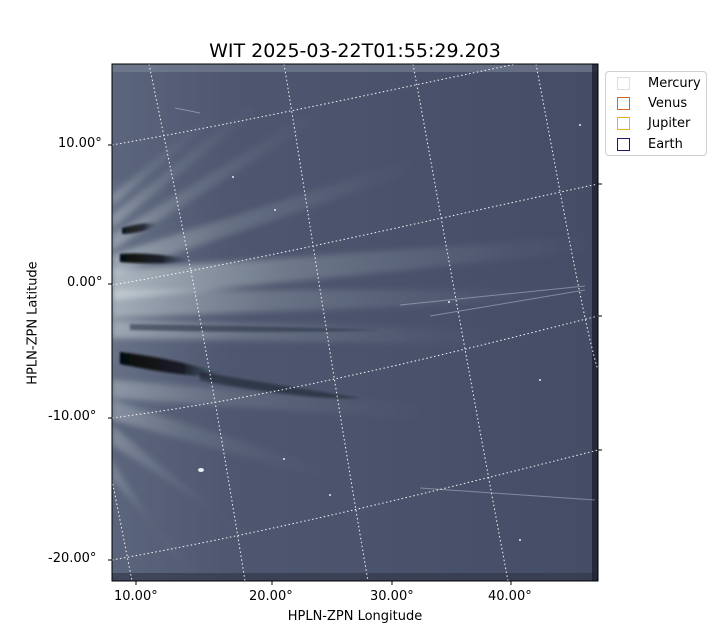 The height and width of the screenshot is (640, 720). Describe the element at coordinates (510, 596) in the screenshot. I see `x-tick-label: 40.00°` at that location.